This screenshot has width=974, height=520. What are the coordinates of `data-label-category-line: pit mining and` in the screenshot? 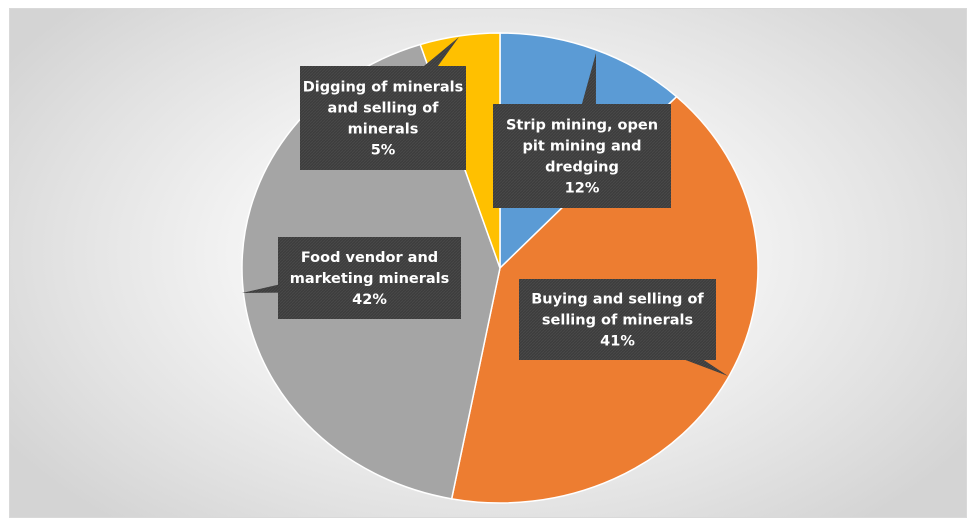 It's located at (582, 147).